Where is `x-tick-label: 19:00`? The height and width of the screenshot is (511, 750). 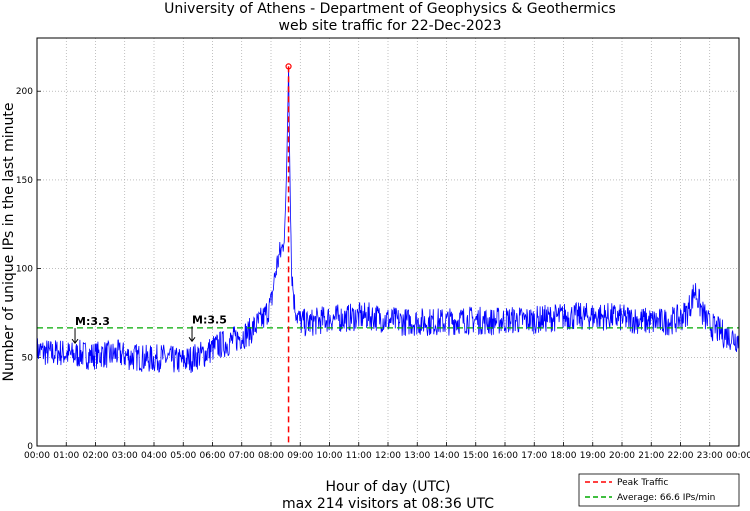 x-tick-label: 19:00 is located at coordinates (593, 456).